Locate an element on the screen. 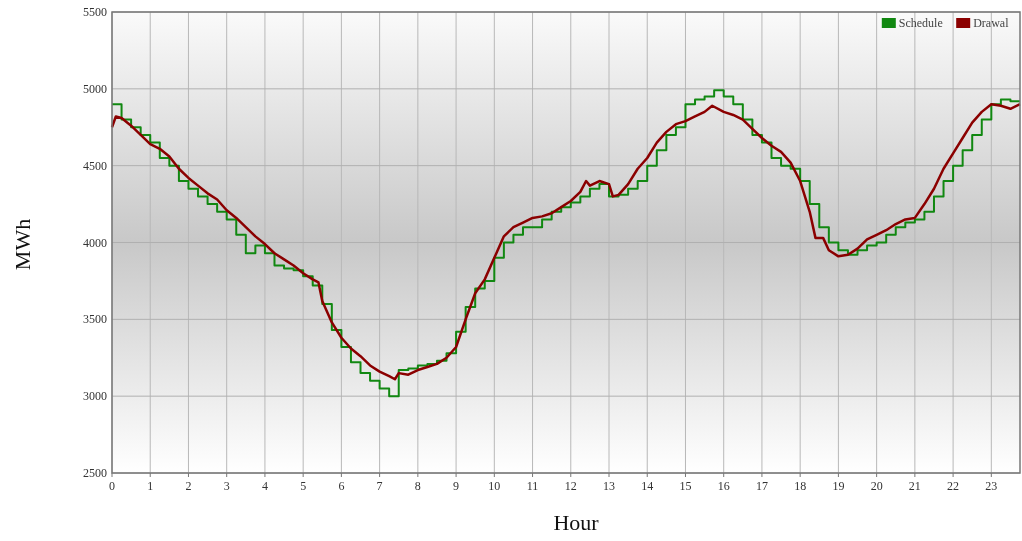 Image resolution: width=1022 pixels, height=541 pixels. x-tick-label: 16 is located at coordinates (723, 486).